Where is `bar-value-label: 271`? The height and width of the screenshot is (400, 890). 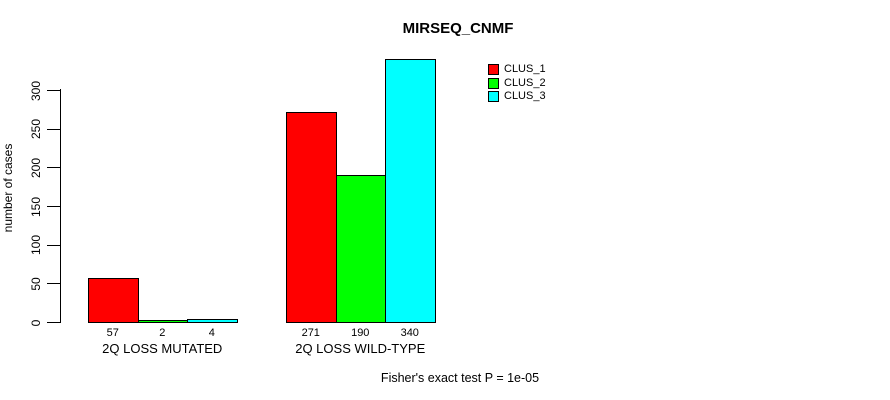 bar-value-label: 271 is located at coordinates (310, 333).